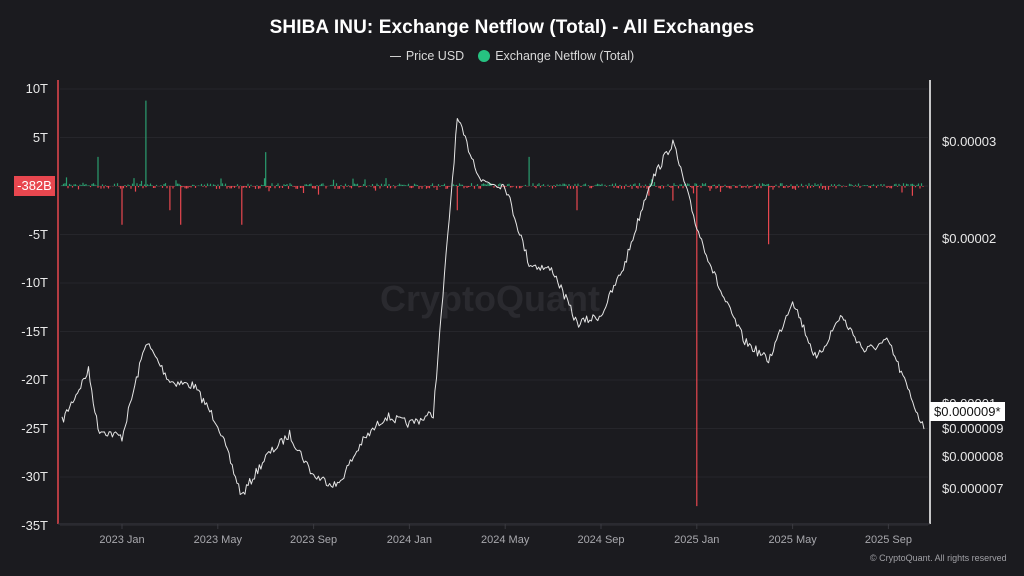 The image size is (1024, 576). What do you see at coordinates (34, 428) in the screenshot?
I see `left-tick-label: -25T` at bounding box center [34, 428].